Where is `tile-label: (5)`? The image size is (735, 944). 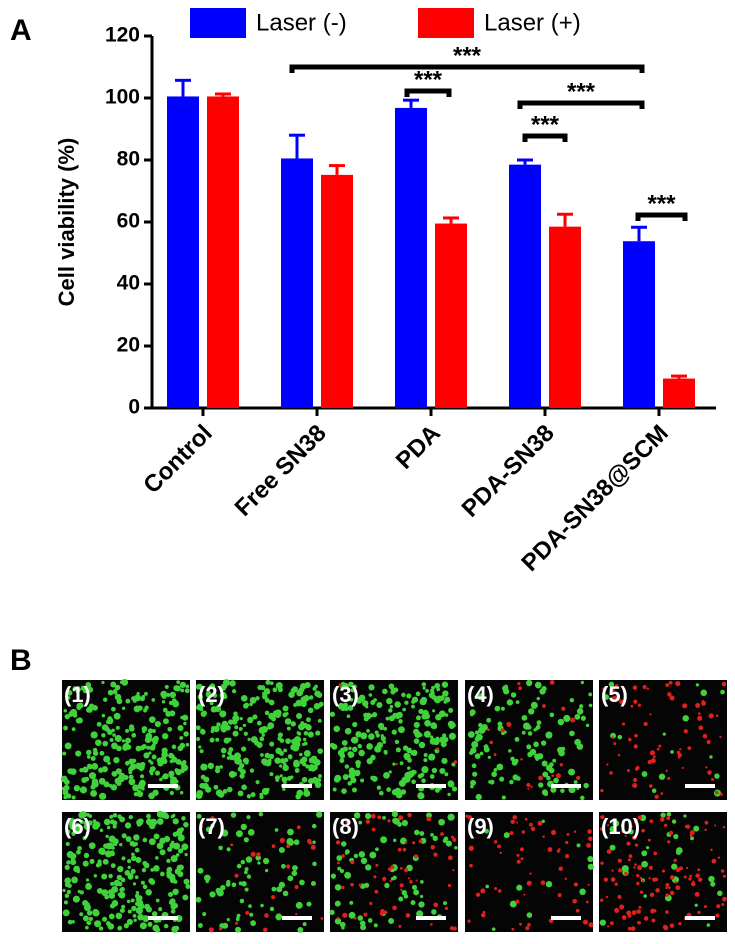 tile-label: (5) is located at coordinates (614, 694).